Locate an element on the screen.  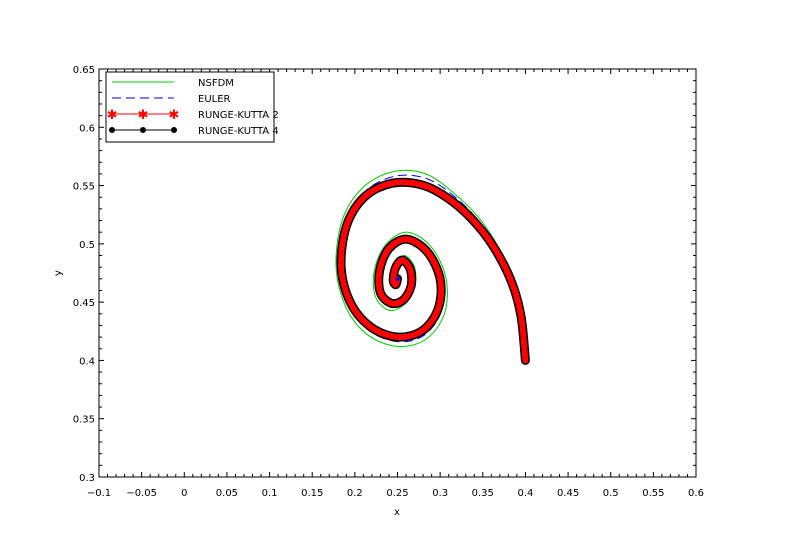
x-tick-label: 0.5 is located at coordinates (611, 493).